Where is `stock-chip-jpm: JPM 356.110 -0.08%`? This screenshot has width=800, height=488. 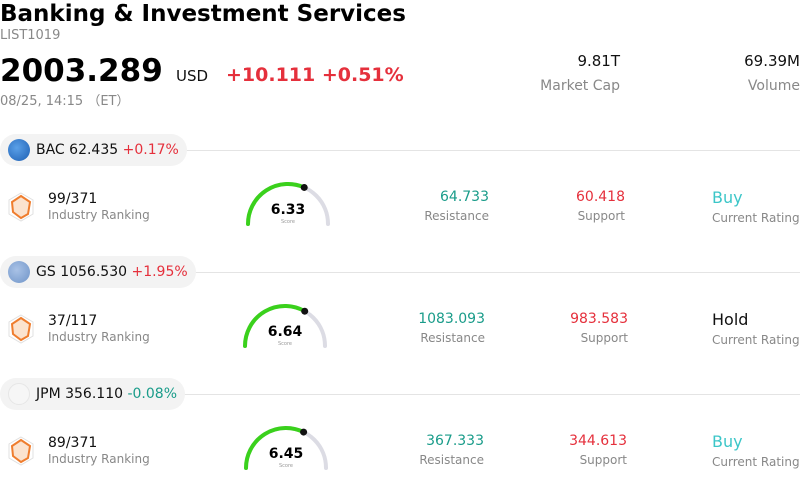
stock-chip-jpm: JPM 356.110 -0.08% is located at coordinates (92, 394).